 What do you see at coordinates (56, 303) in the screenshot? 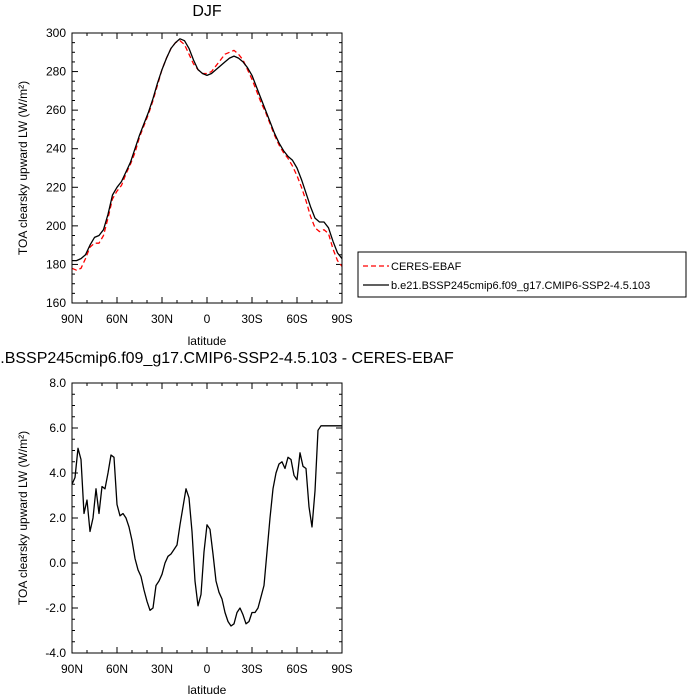
I see `y-tick-label: 160` at bounding box center [56, 303].